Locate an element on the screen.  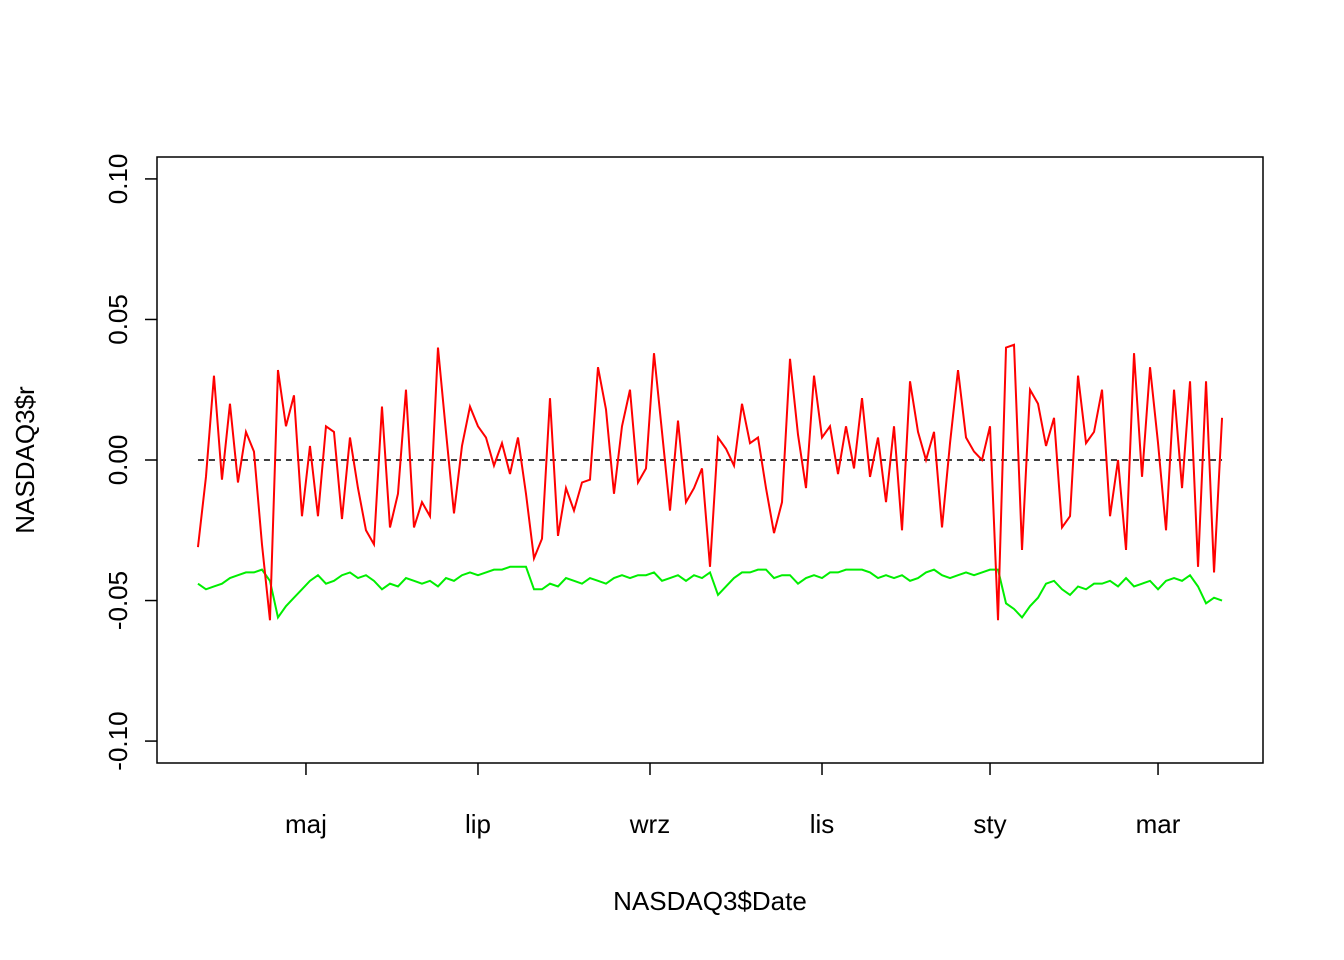
y-axis-label: NASDAQ3$r is located at coordinates (25, 460).